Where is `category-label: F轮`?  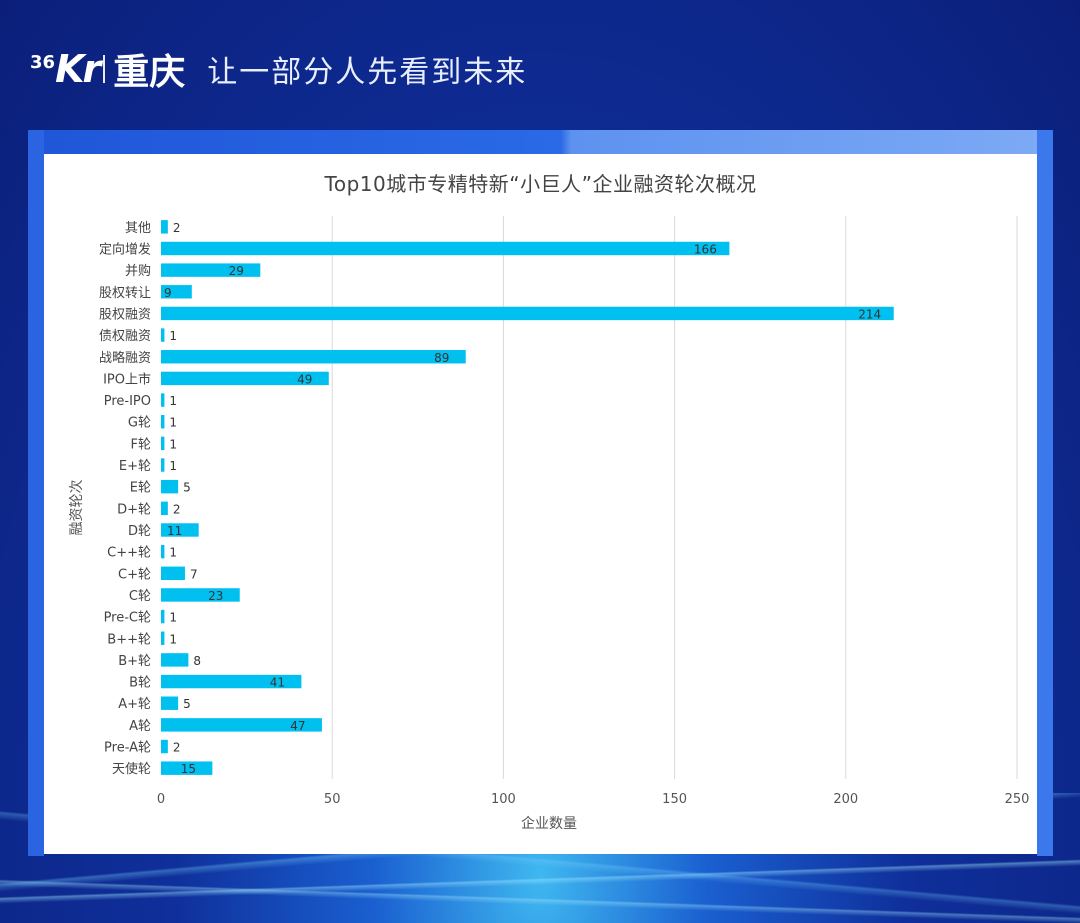
category-label: F轮 is located at coordinates (141, 444).